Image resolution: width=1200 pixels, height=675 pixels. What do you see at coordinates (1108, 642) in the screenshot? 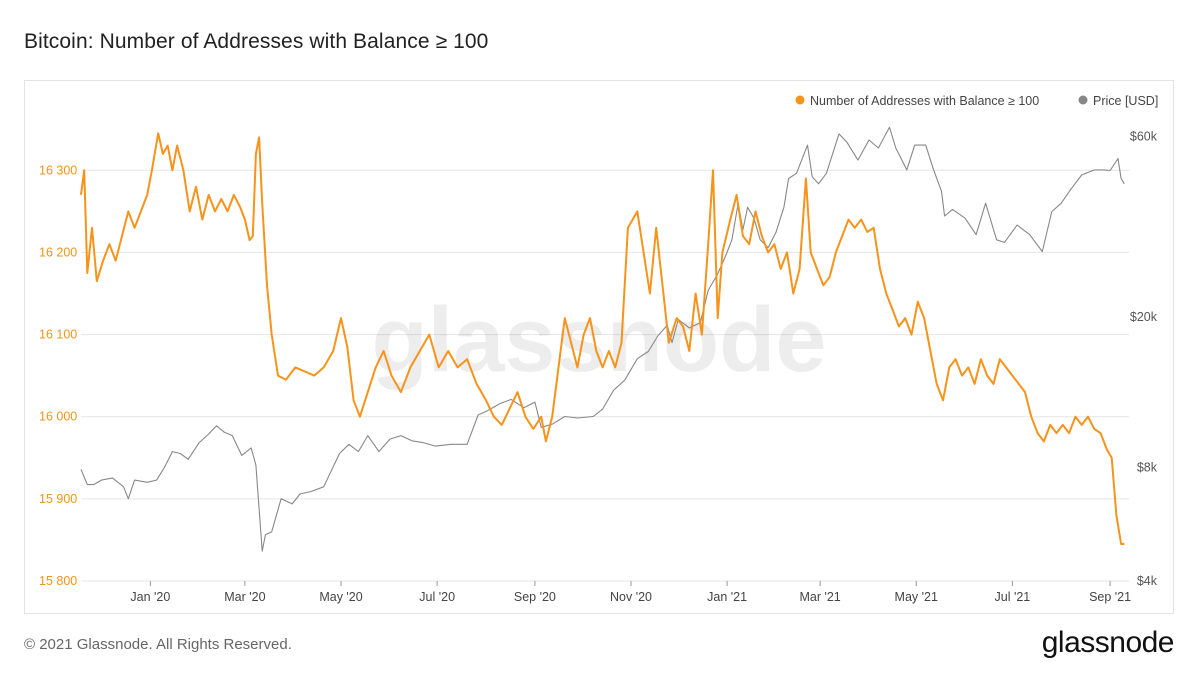
I see `glassnode-logo: glassnode` at bounding box center [1108, 642].